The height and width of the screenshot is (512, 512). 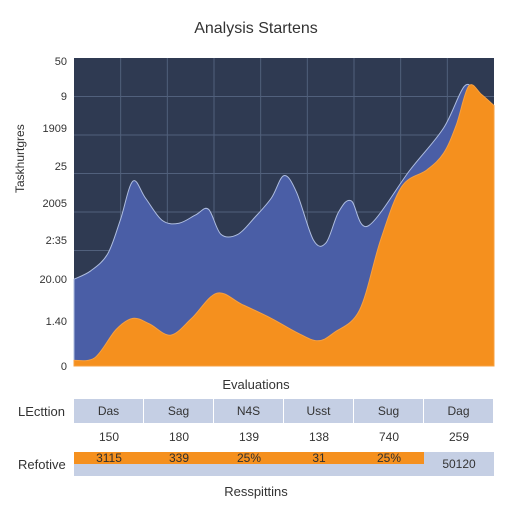 What do you see at coordinates (55, 204) in the screenshot?
I see `y-tick-label: 2005` at bounding box center [55, 204].